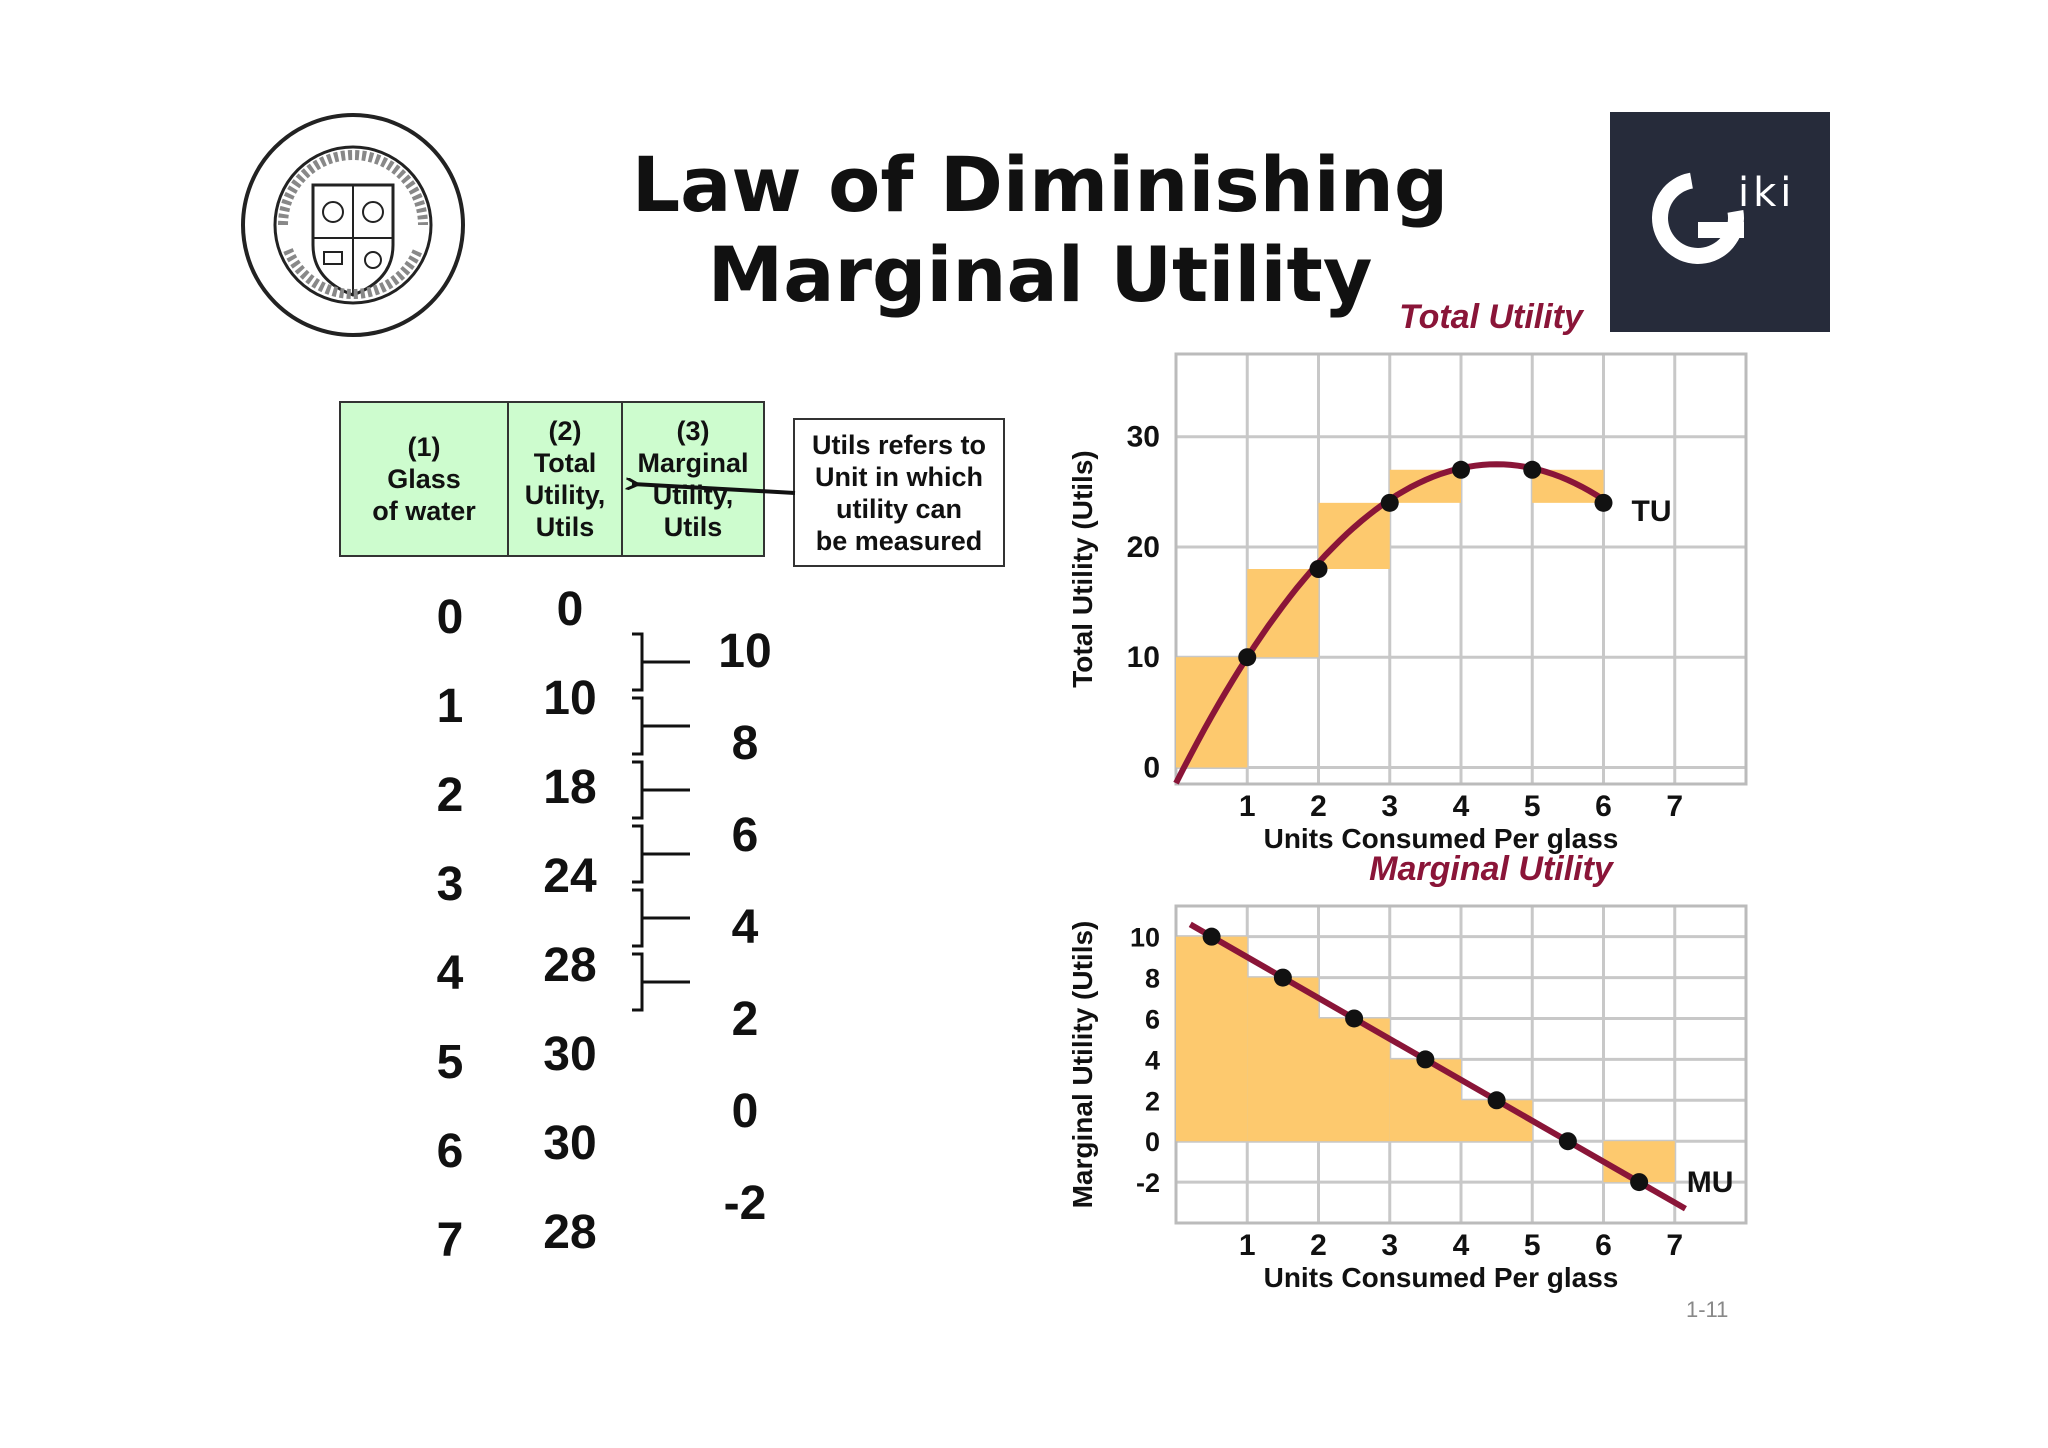  Describe the element at coordinates (899, 476) in the screenshot. I see `note-line-2: Unit in which` at that location.